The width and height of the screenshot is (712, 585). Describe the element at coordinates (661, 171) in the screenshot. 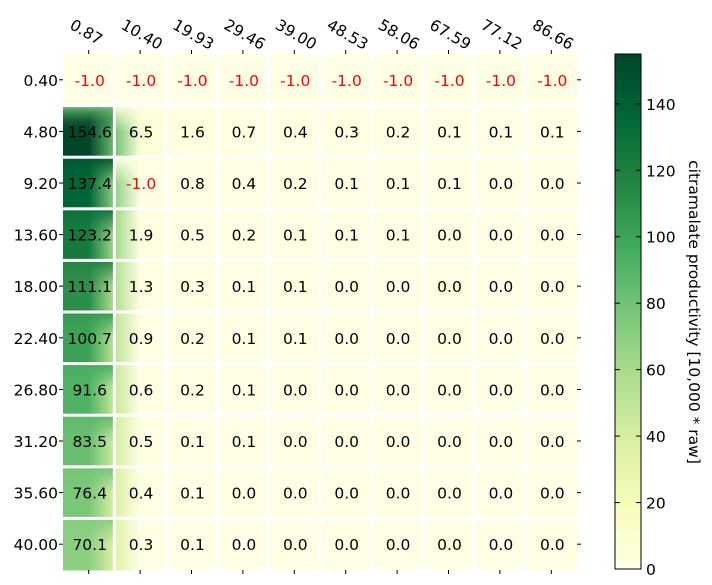

I see `colorbar-tick-label: 120` at that location.